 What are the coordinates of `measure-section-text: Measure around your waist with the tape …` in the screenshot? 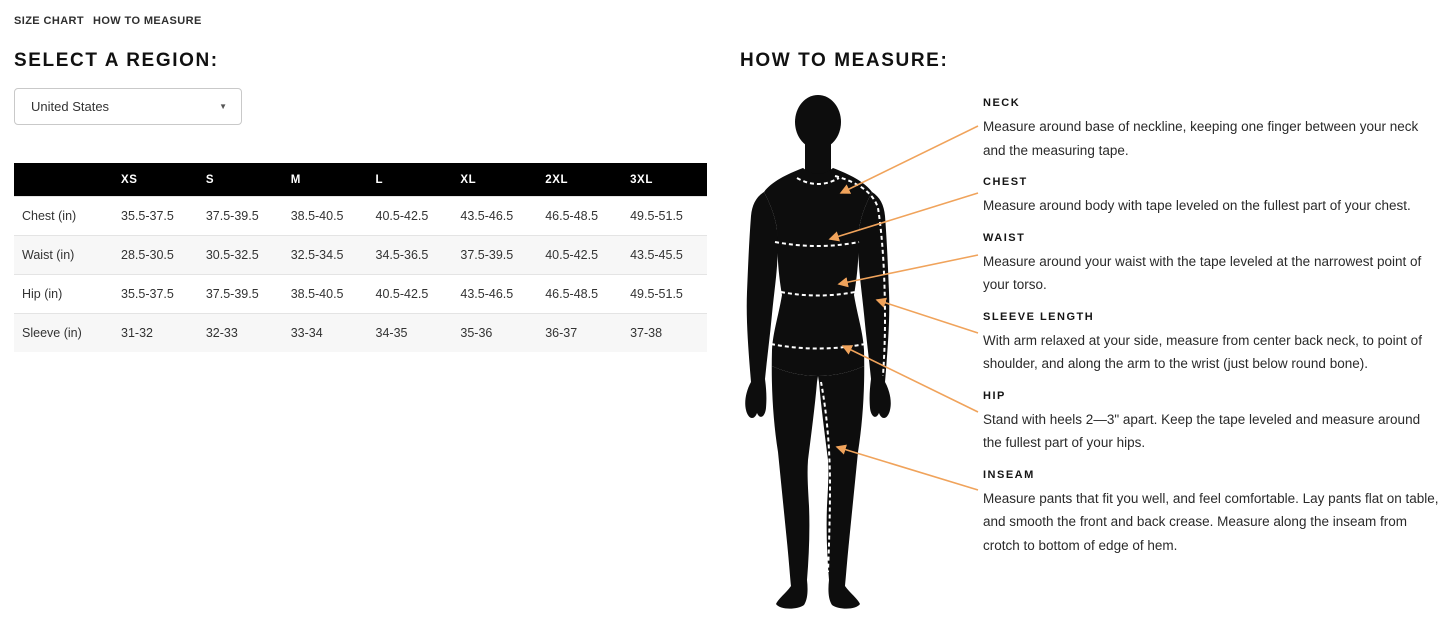 It's located at (1202, 273).